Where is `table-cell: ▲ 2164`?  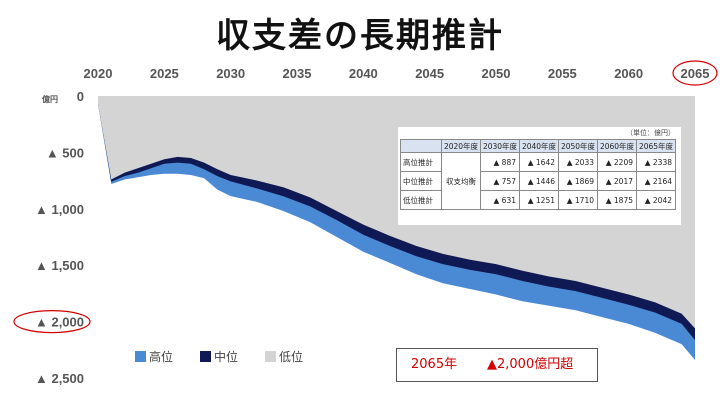
table-cell: ▲ 2164 is located at coordinates (656, 181).